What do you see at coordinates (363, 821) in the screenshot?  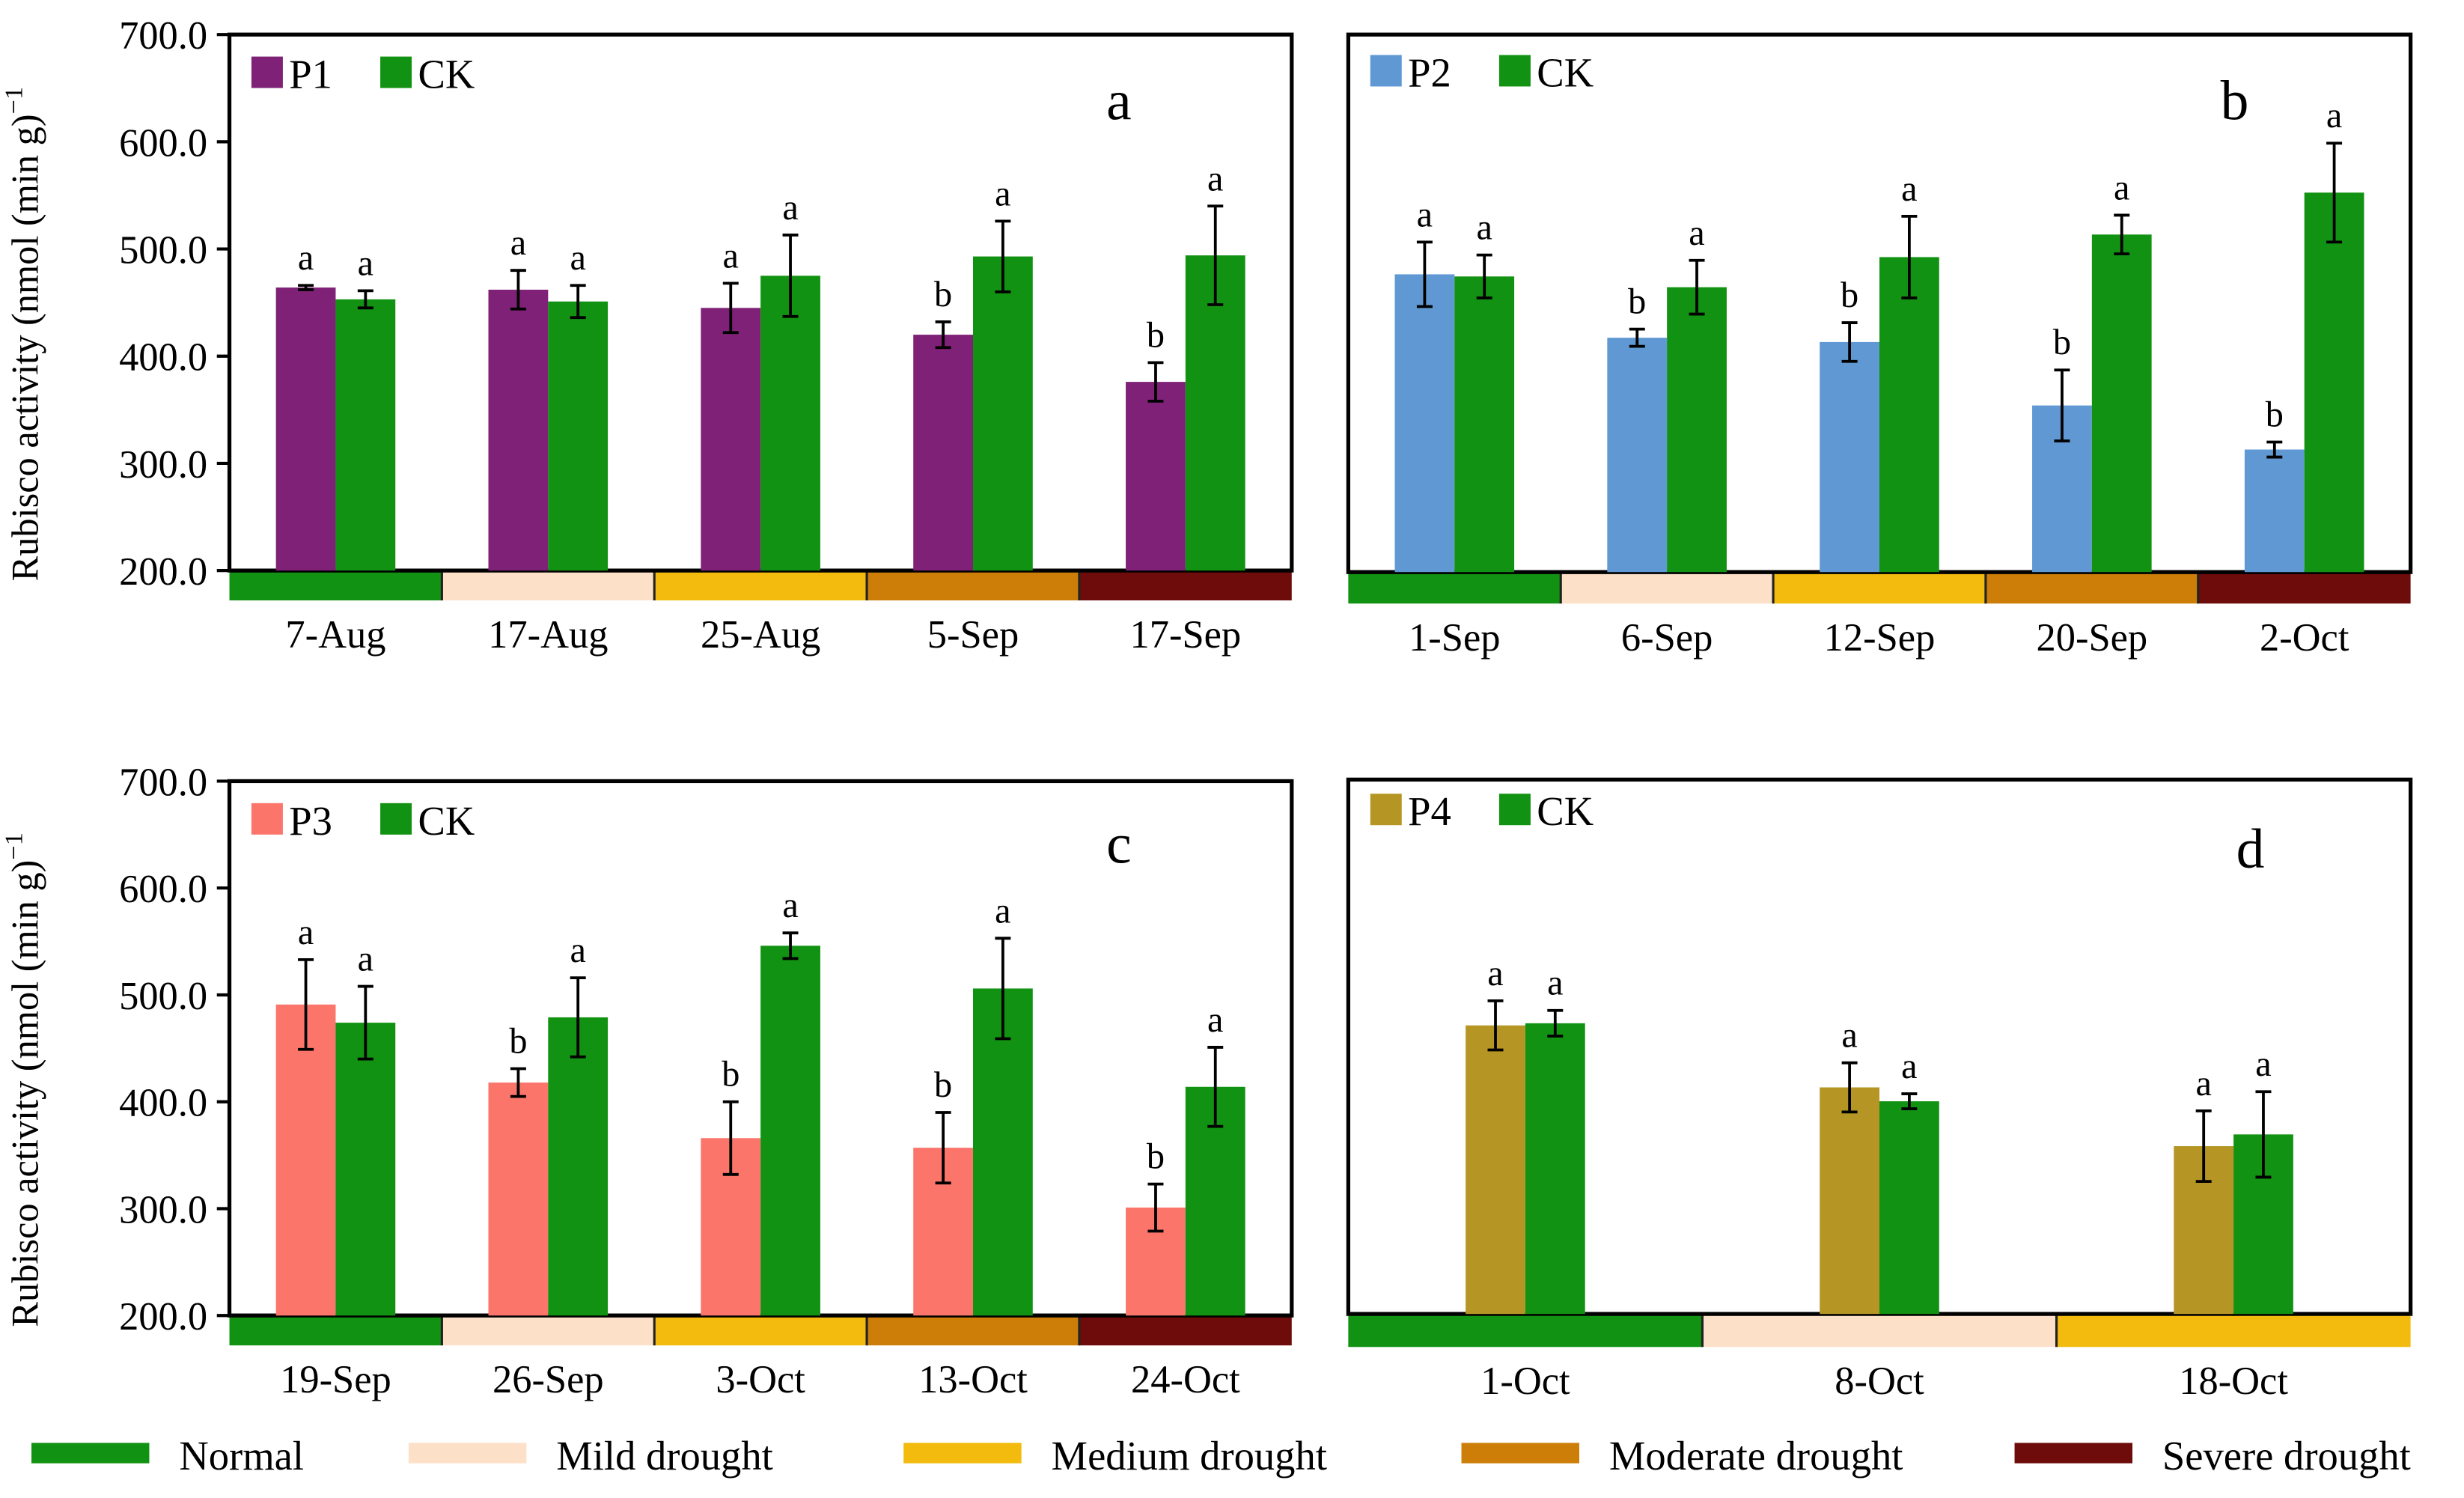 I see `series-legend: P3 CK` at bounding box center [363, 821].